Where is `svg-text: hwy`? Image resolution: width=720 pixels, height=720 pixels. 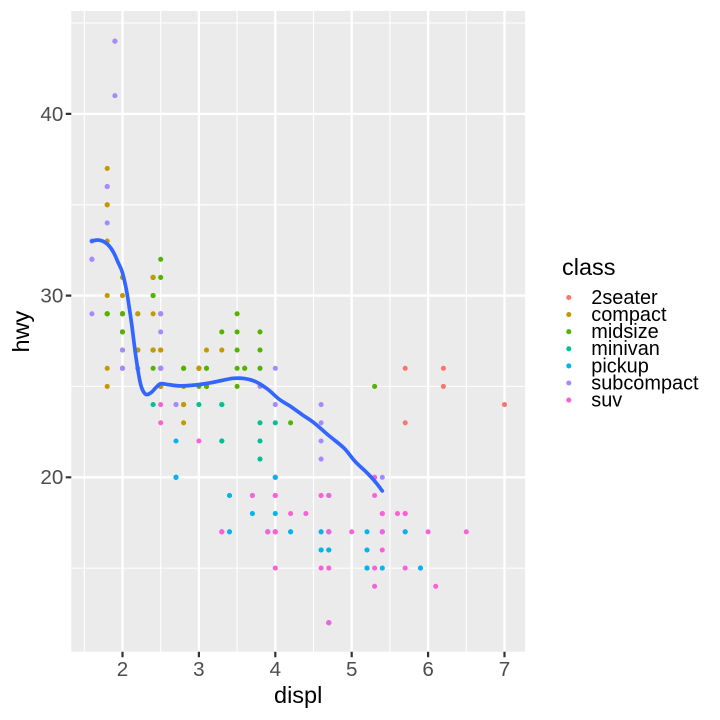 svg-text: hwy is located at coordinates (21, 331).